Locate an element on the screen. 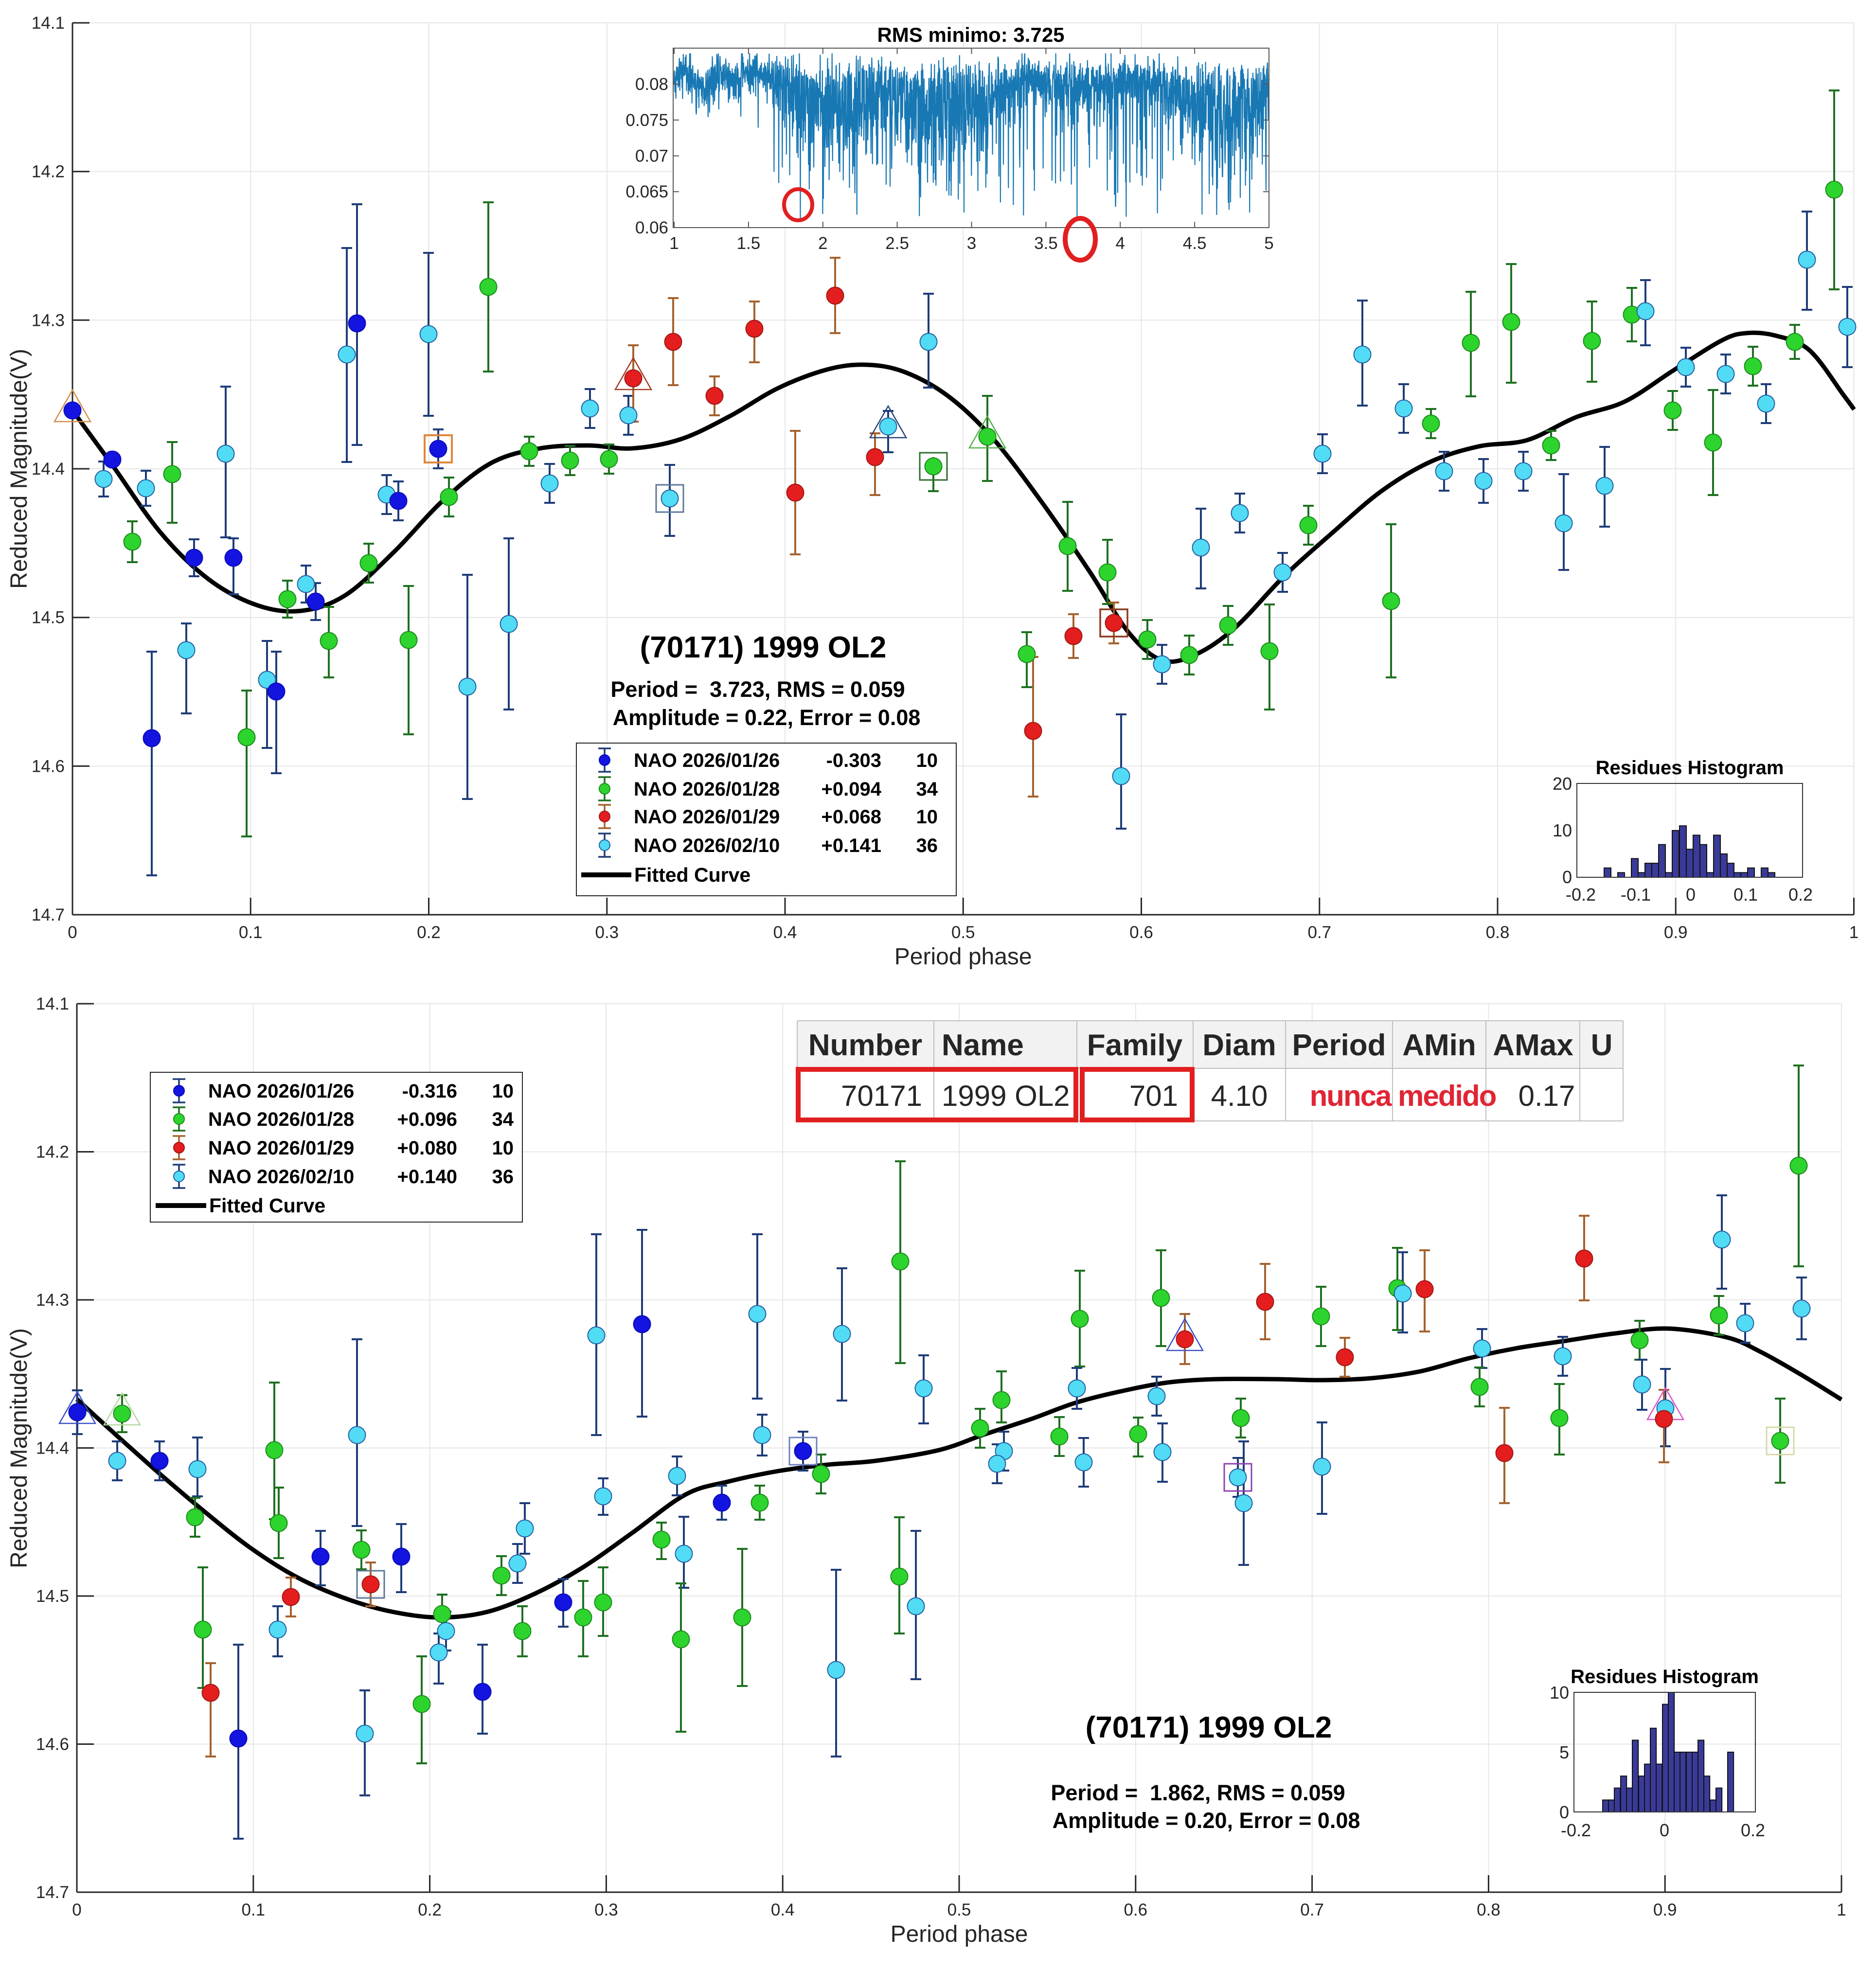 Image resolution: width=1876 pixels, height=1970 pixels. svg-text: 1999 OL2 is located at coordinates (1006, 1096).